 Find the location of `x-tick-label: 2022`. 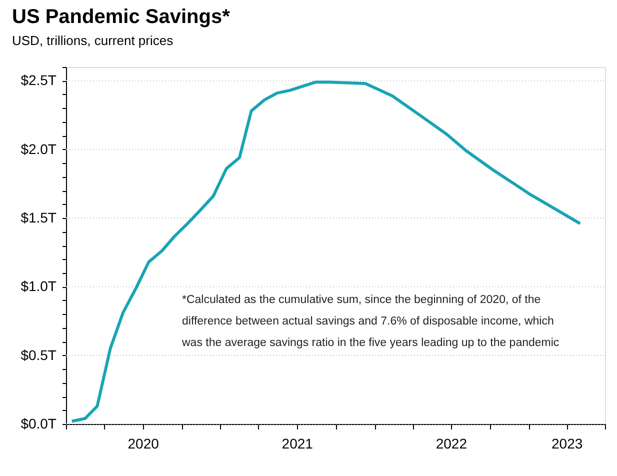

x-tick-label: 2022 is located at coordinates (452, 444).